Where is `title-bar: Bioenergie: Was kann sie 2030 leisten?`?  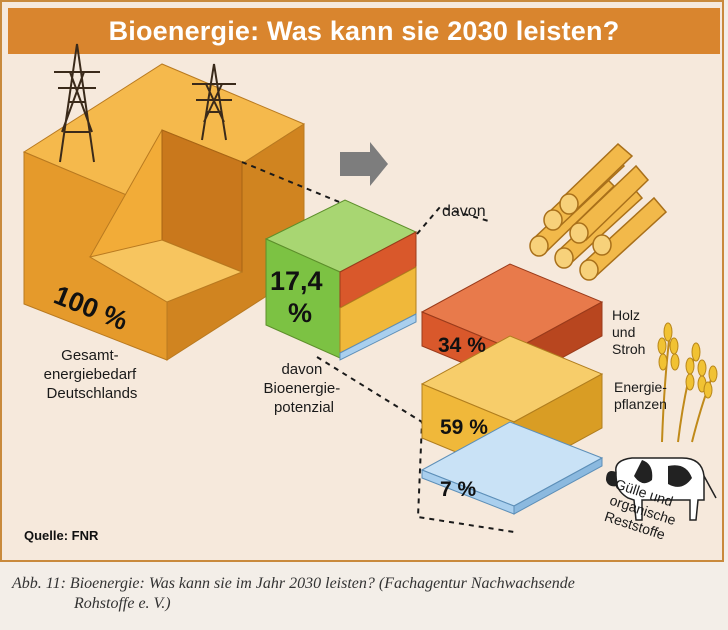
title-bar: Bioenergie: Was kann sie 2030 leisten? is located at coordinates (364, 31).